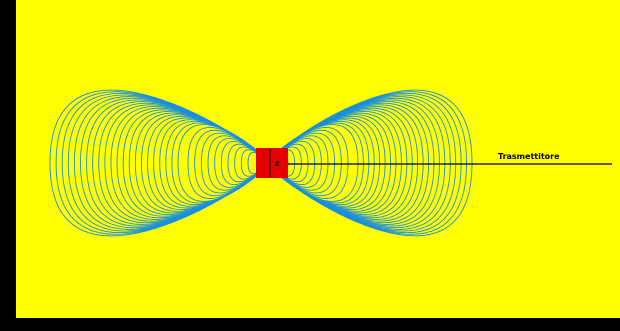  I want to click on transmitter-box, so click(272, 163).